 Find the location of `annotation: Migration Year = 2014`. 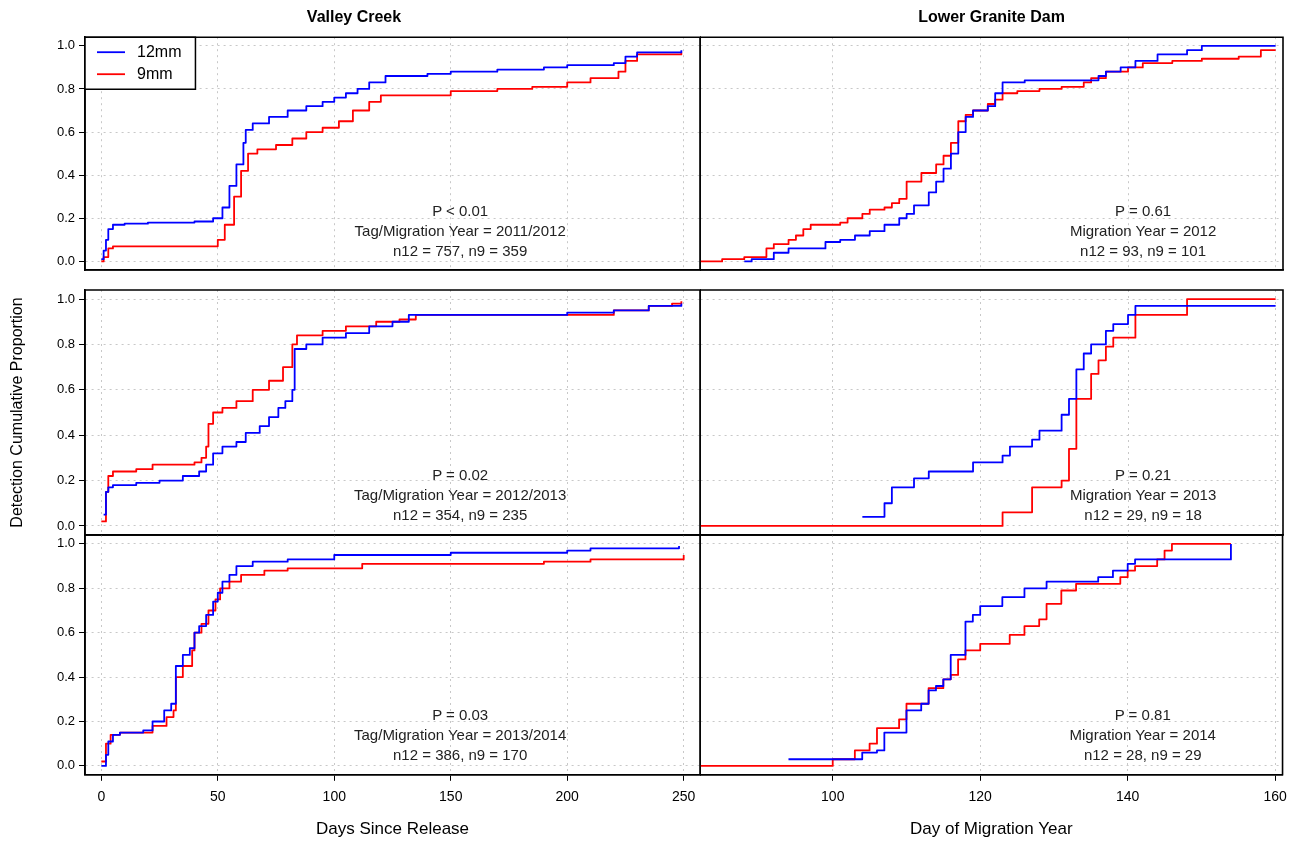

annotation: Migration Year = 2014 is located at coordinates (1142, 735).